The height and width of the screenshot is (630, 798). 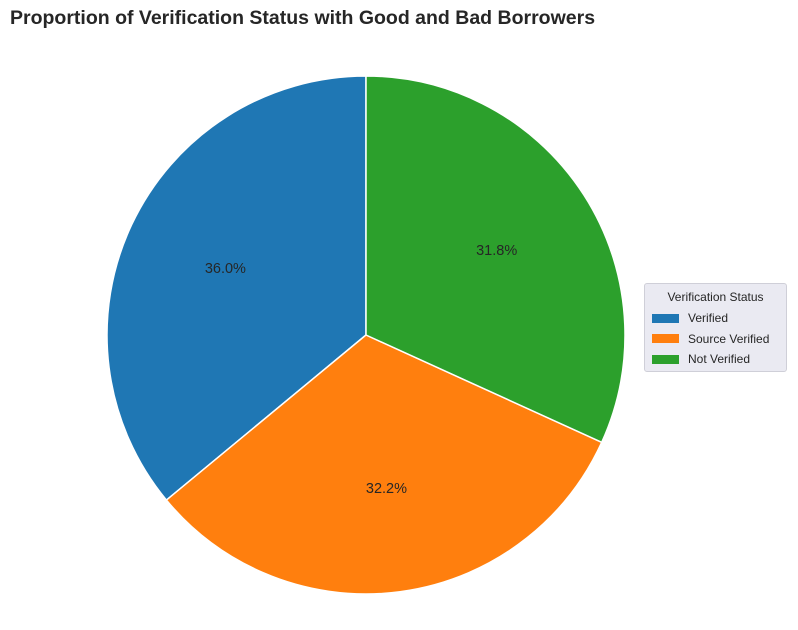 What do you see at coordinates (386, 489) in the screenshot?
I see `slice-label-source-verified: 32.2%` at bounding box center [386, 489].